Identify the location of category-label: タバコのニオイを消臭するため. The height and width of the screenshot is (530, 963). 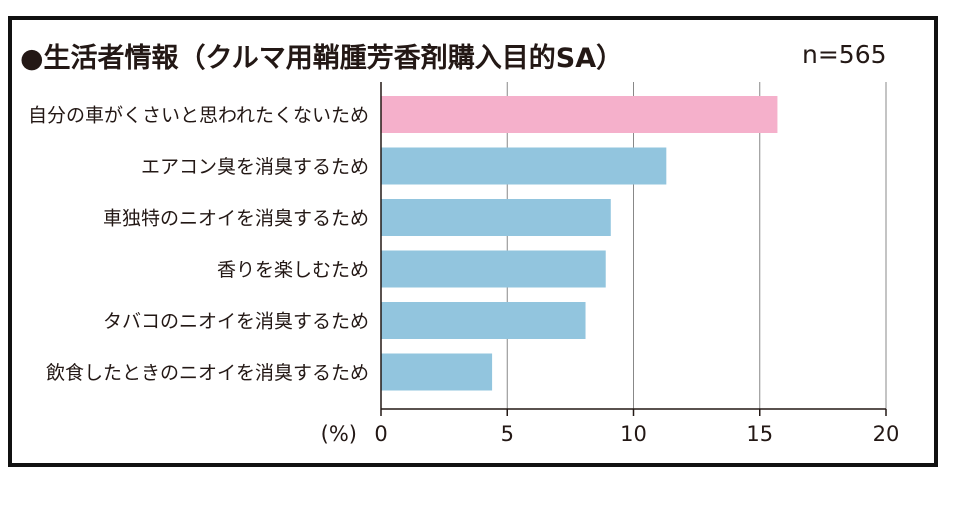
(236, 322).